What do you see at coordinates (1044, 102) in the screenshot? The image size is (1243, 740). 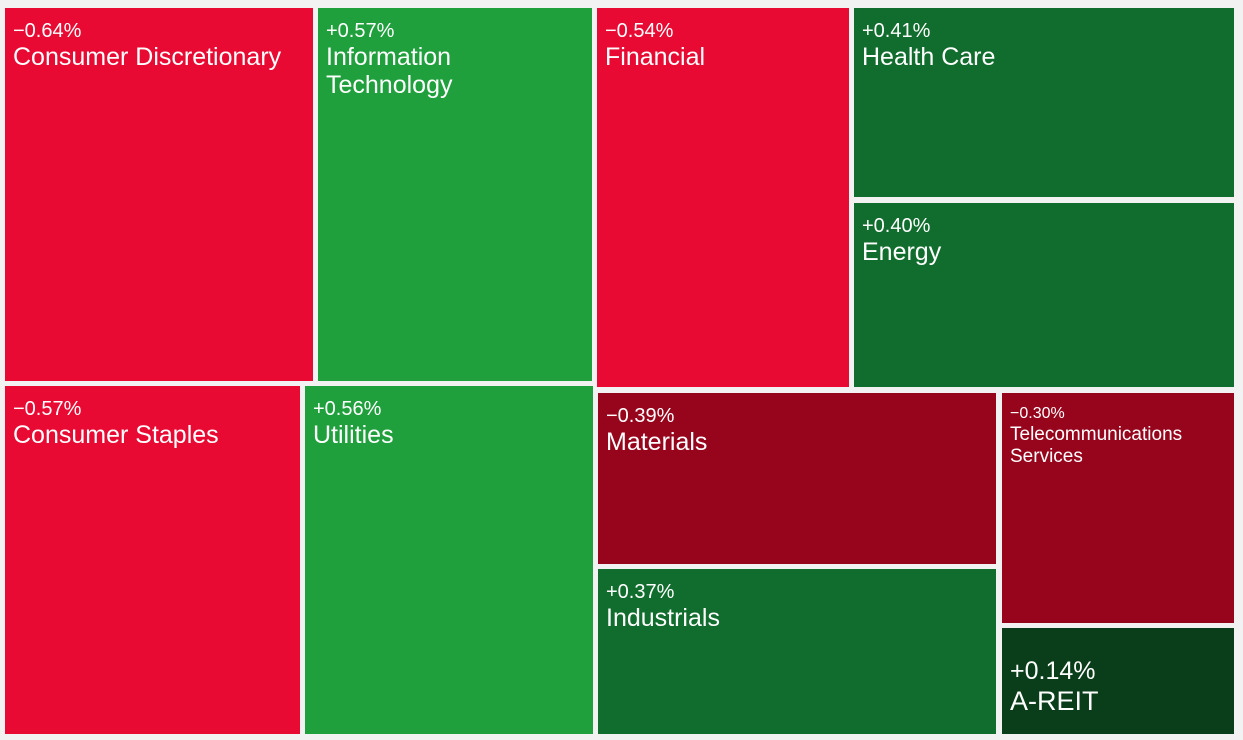 I see `tile-health-care: +0.41% Health Care` at bounding box center [1044, 102].